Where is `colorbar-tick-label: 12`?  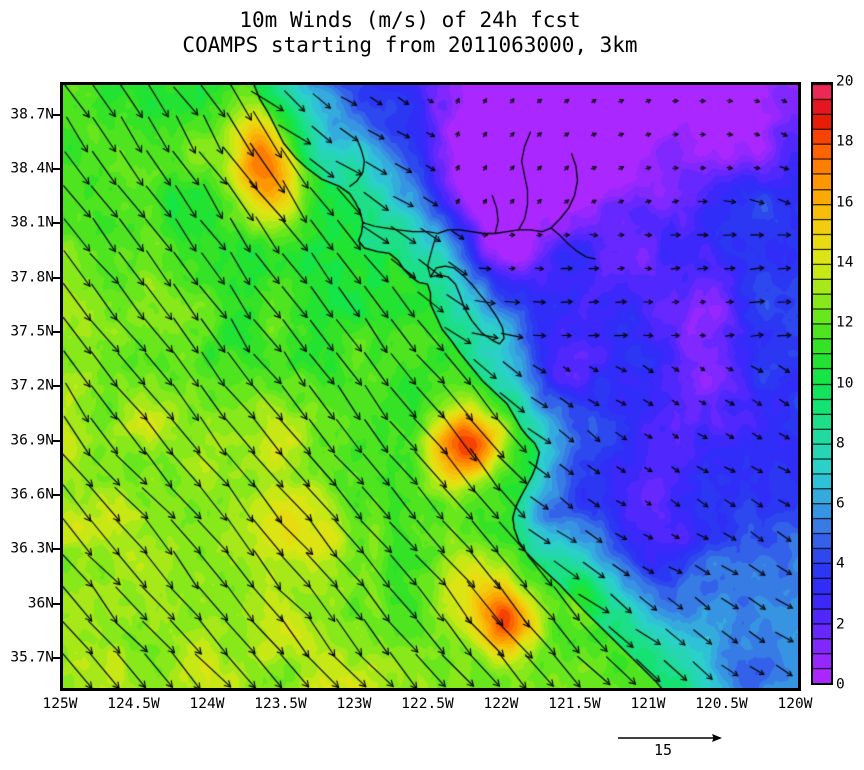
colorbar-tick-label: 12 is located at coordinates (845, 322).